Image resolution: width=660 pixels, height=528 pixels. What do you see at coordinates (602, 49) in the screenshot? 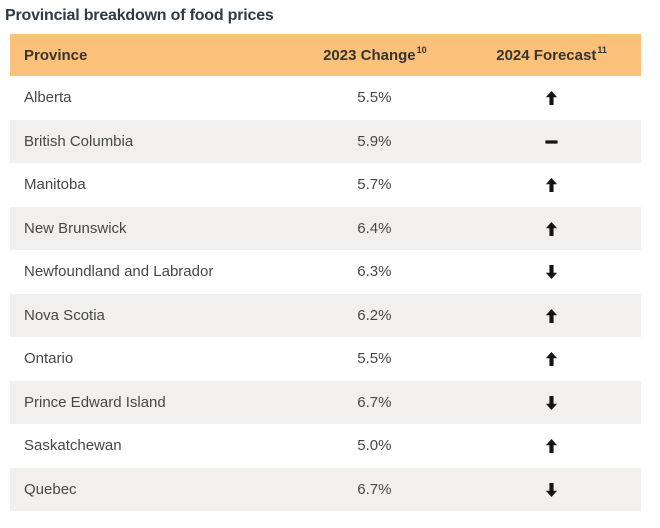
I see `footnote-ref: 11` at bounding box center [602, 49].